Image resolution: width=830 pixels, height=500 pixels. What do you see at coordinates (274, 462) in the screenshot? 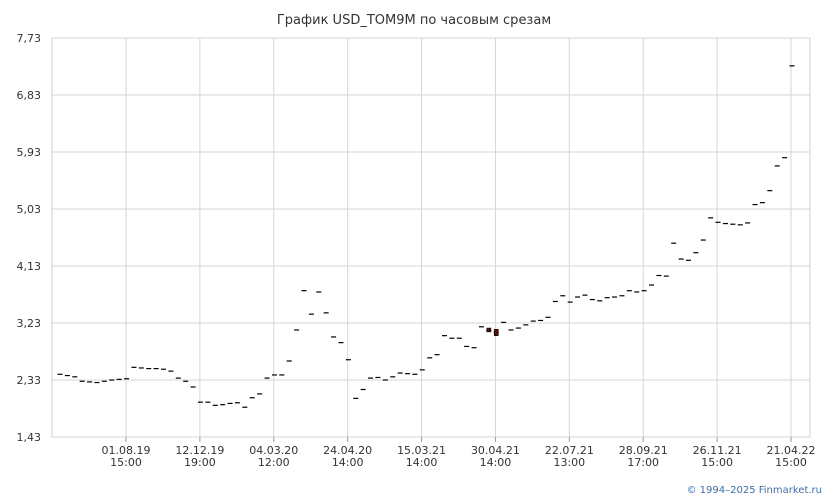
I see `x-tick-time: 12:00` at bounding box center [274, 462].